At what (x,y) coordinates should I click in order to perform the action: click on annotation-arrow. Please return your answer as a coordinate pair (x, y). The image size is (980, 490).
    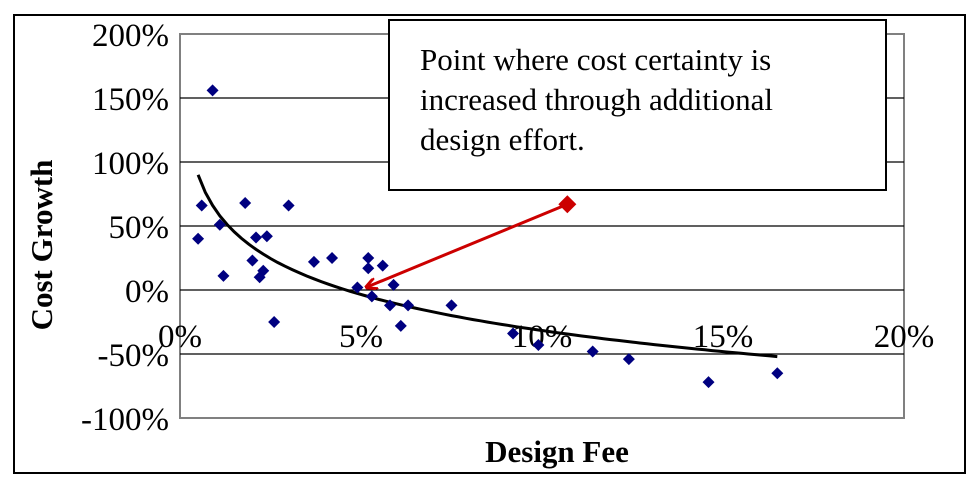
    Looking at the image, I should click on (467, 244).